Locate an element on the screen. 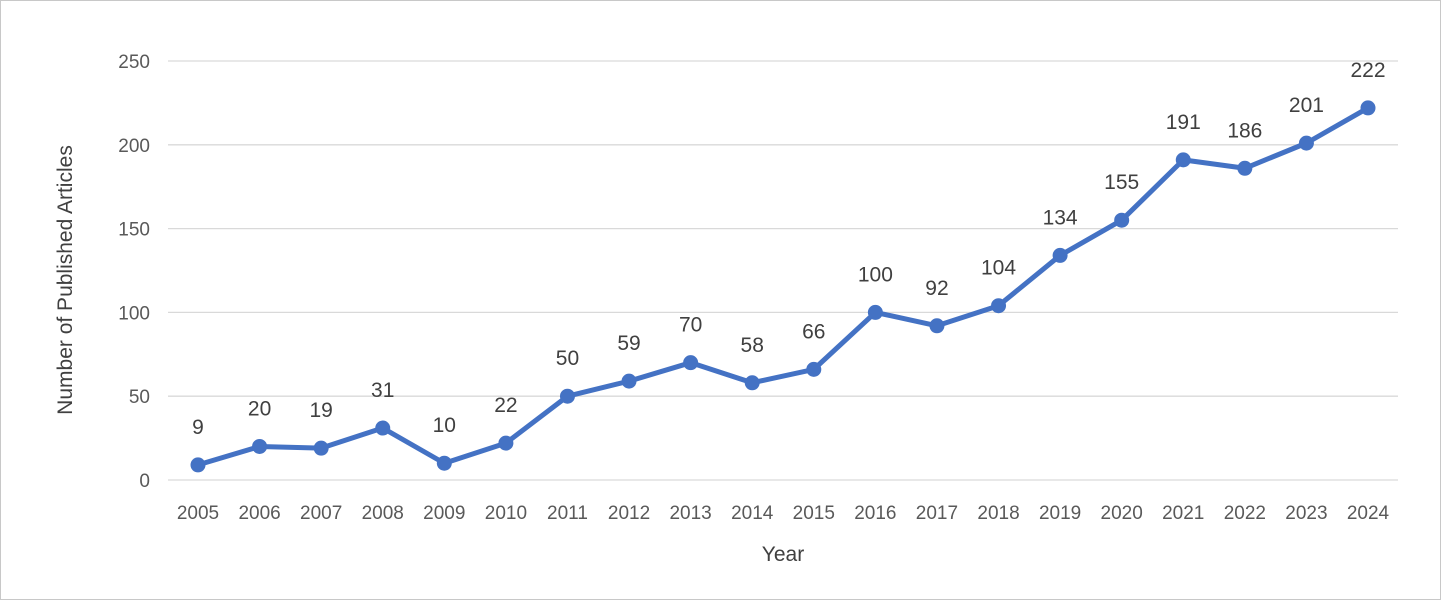  x-tick-label: 2013 is located at coordinates (690, 513).